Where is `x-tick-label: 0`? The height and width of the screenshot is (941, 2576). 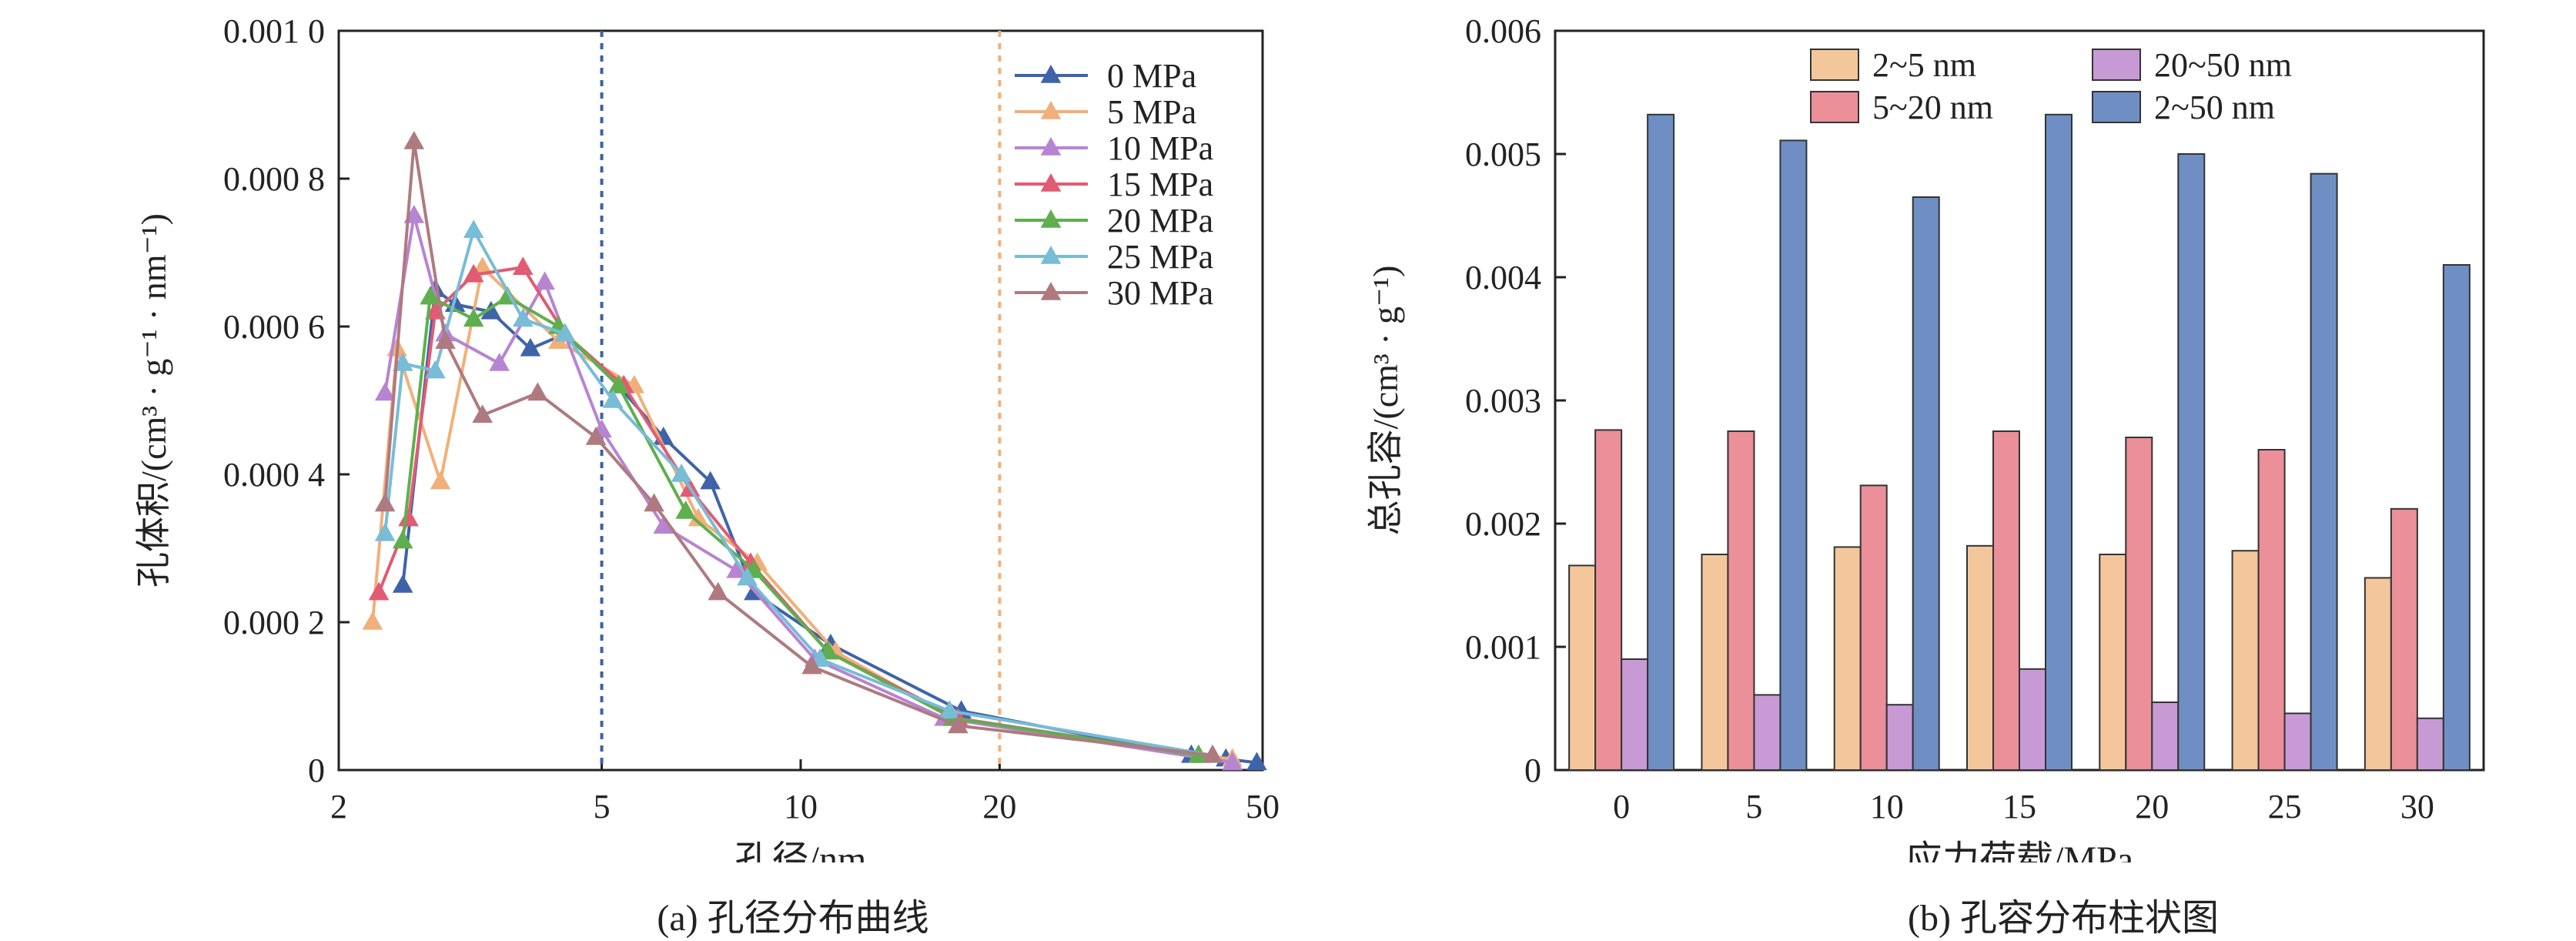
x-tick-label: 0 is located at coordinates (1621, 806).